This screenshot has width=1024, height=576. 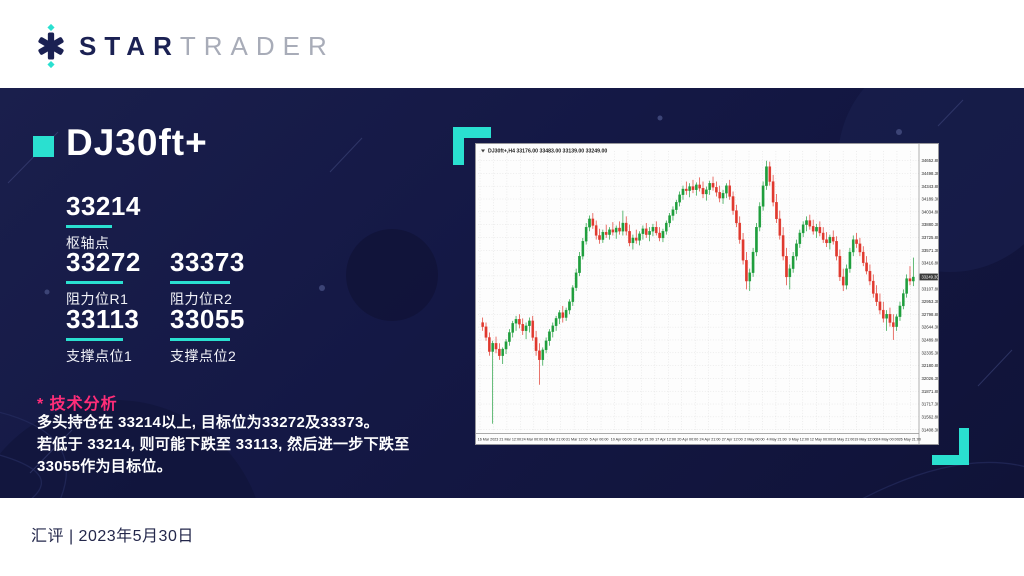 I want to click on svg-text: 34189.30, so click(x=930, y=199).